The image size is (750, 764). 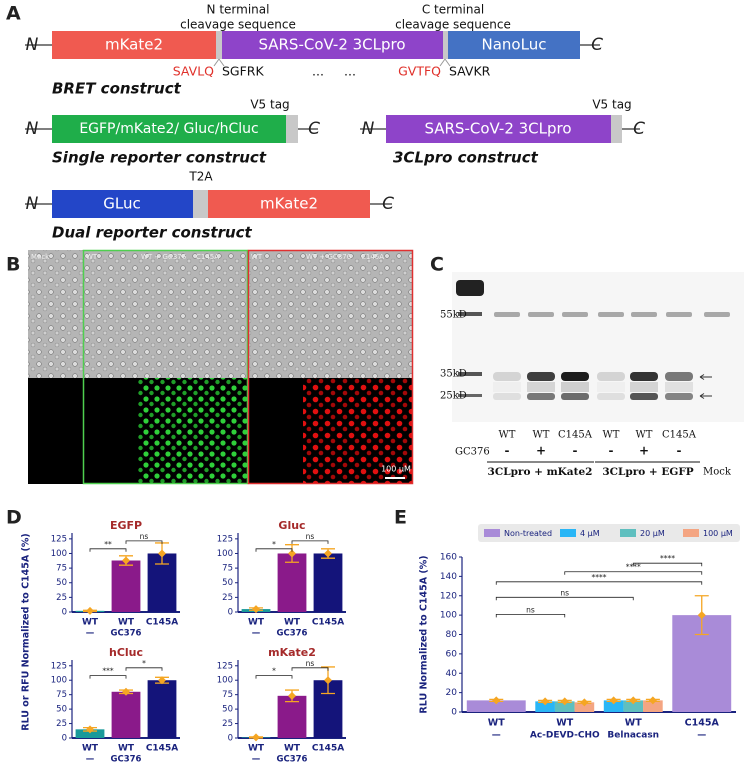 I want to click on marker-label: 25kD, so click(x=453, y=396).